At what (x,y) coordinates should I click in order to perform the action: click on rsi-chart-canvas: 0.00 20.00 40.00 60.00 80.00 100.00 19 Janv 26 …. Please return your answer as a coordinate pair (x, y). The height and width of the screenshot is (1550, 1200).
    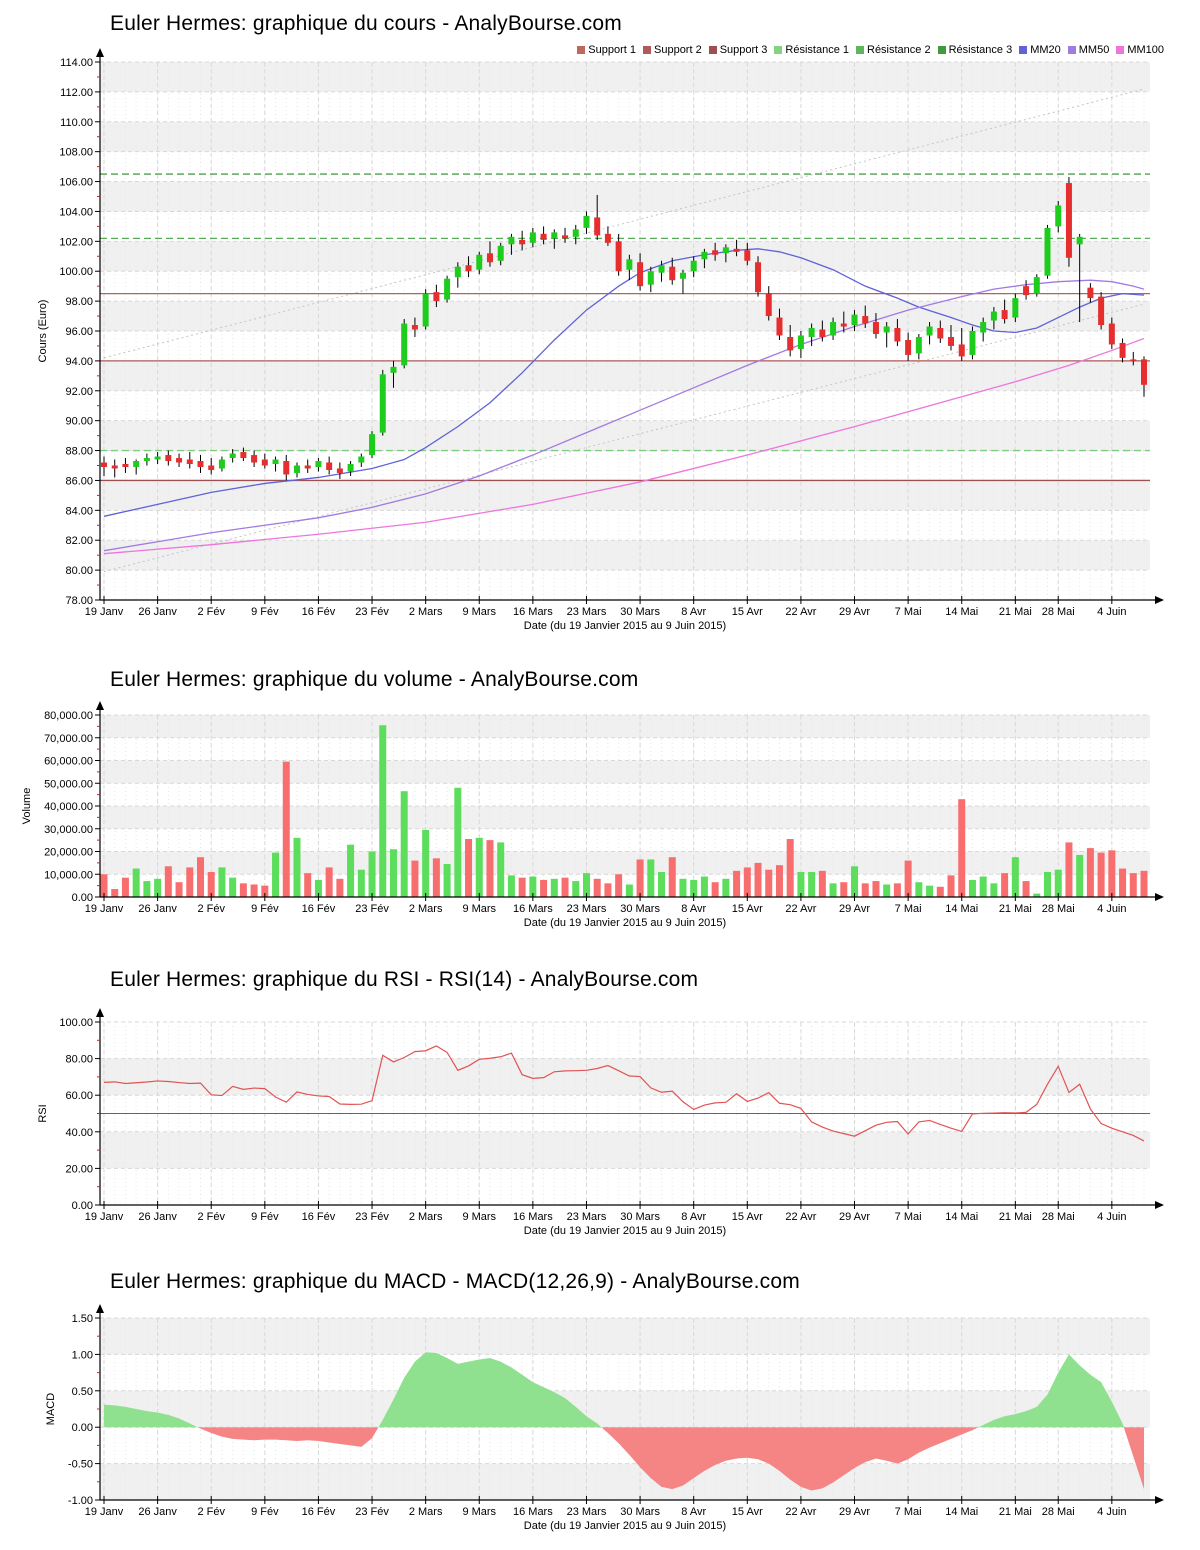
    Looking at the image, I should click on (600, 1122).